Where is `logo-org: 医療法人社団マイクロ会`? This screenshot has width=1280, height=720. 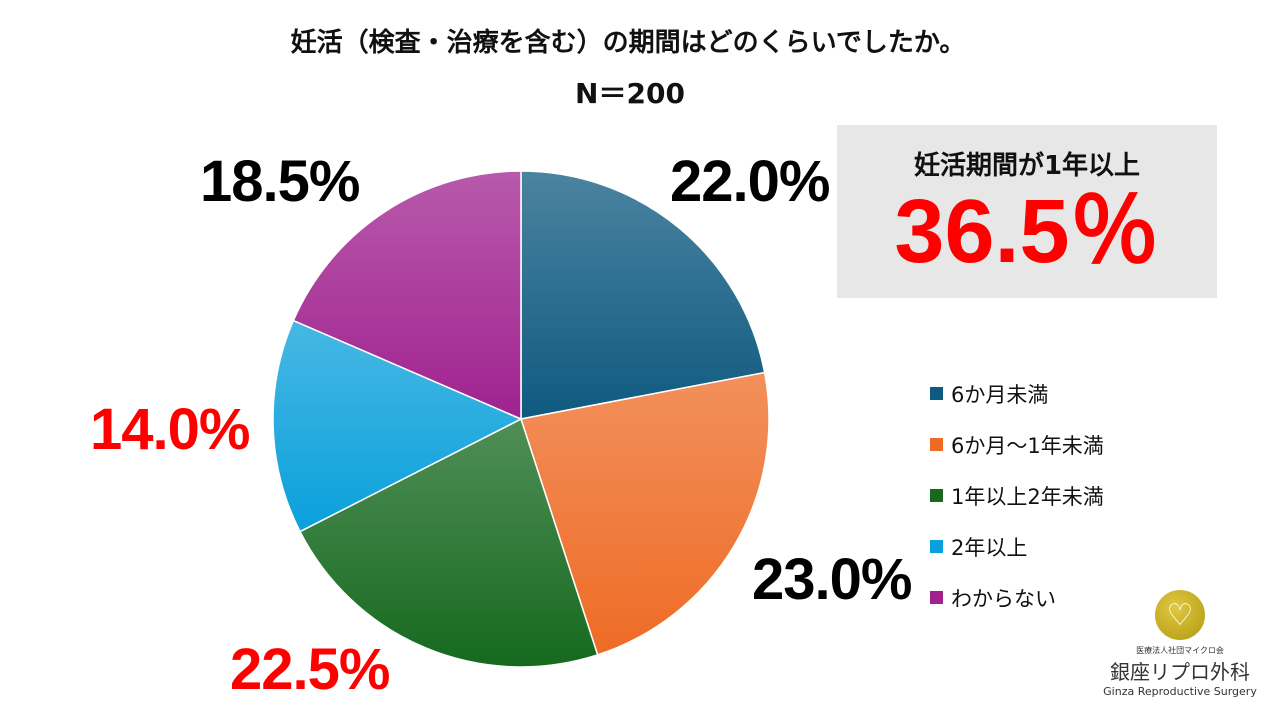 logo-org: 医療法人社団マイクロ会 is located at coordinates (1180, 650).